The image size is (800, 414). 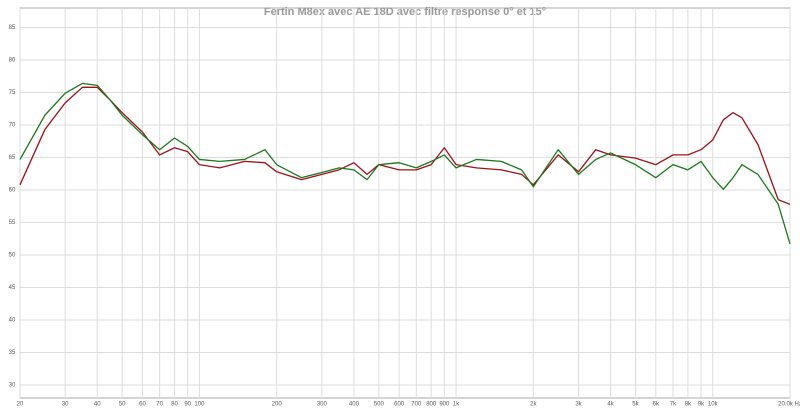 What do you see at coordinates (399, 405) in the screenshot?
I see `x-tick-label: 600` at bounding box center [399, 405].